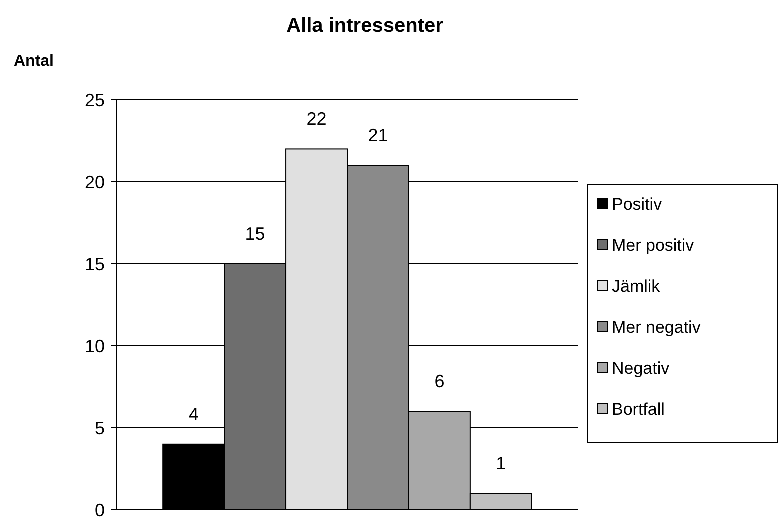 The height and width of the screenshot is (517, 782). Describe the element at coordinates (94, 182) in the screenshot. I see `y-tick-label: 20` at that location.